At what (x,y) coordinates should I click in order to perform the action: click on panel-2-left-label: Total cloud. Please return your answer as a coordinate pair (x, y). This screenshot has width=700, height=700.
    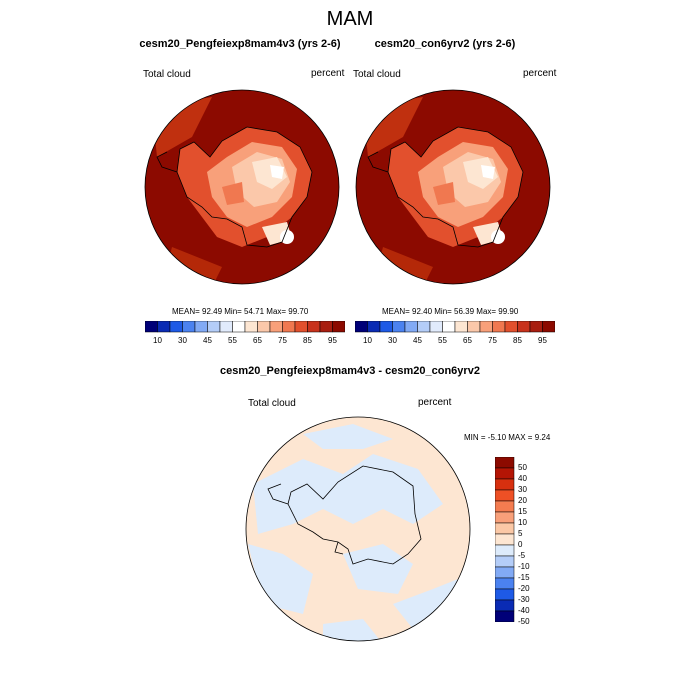
    Looking at the image, I should click on (377, 74).